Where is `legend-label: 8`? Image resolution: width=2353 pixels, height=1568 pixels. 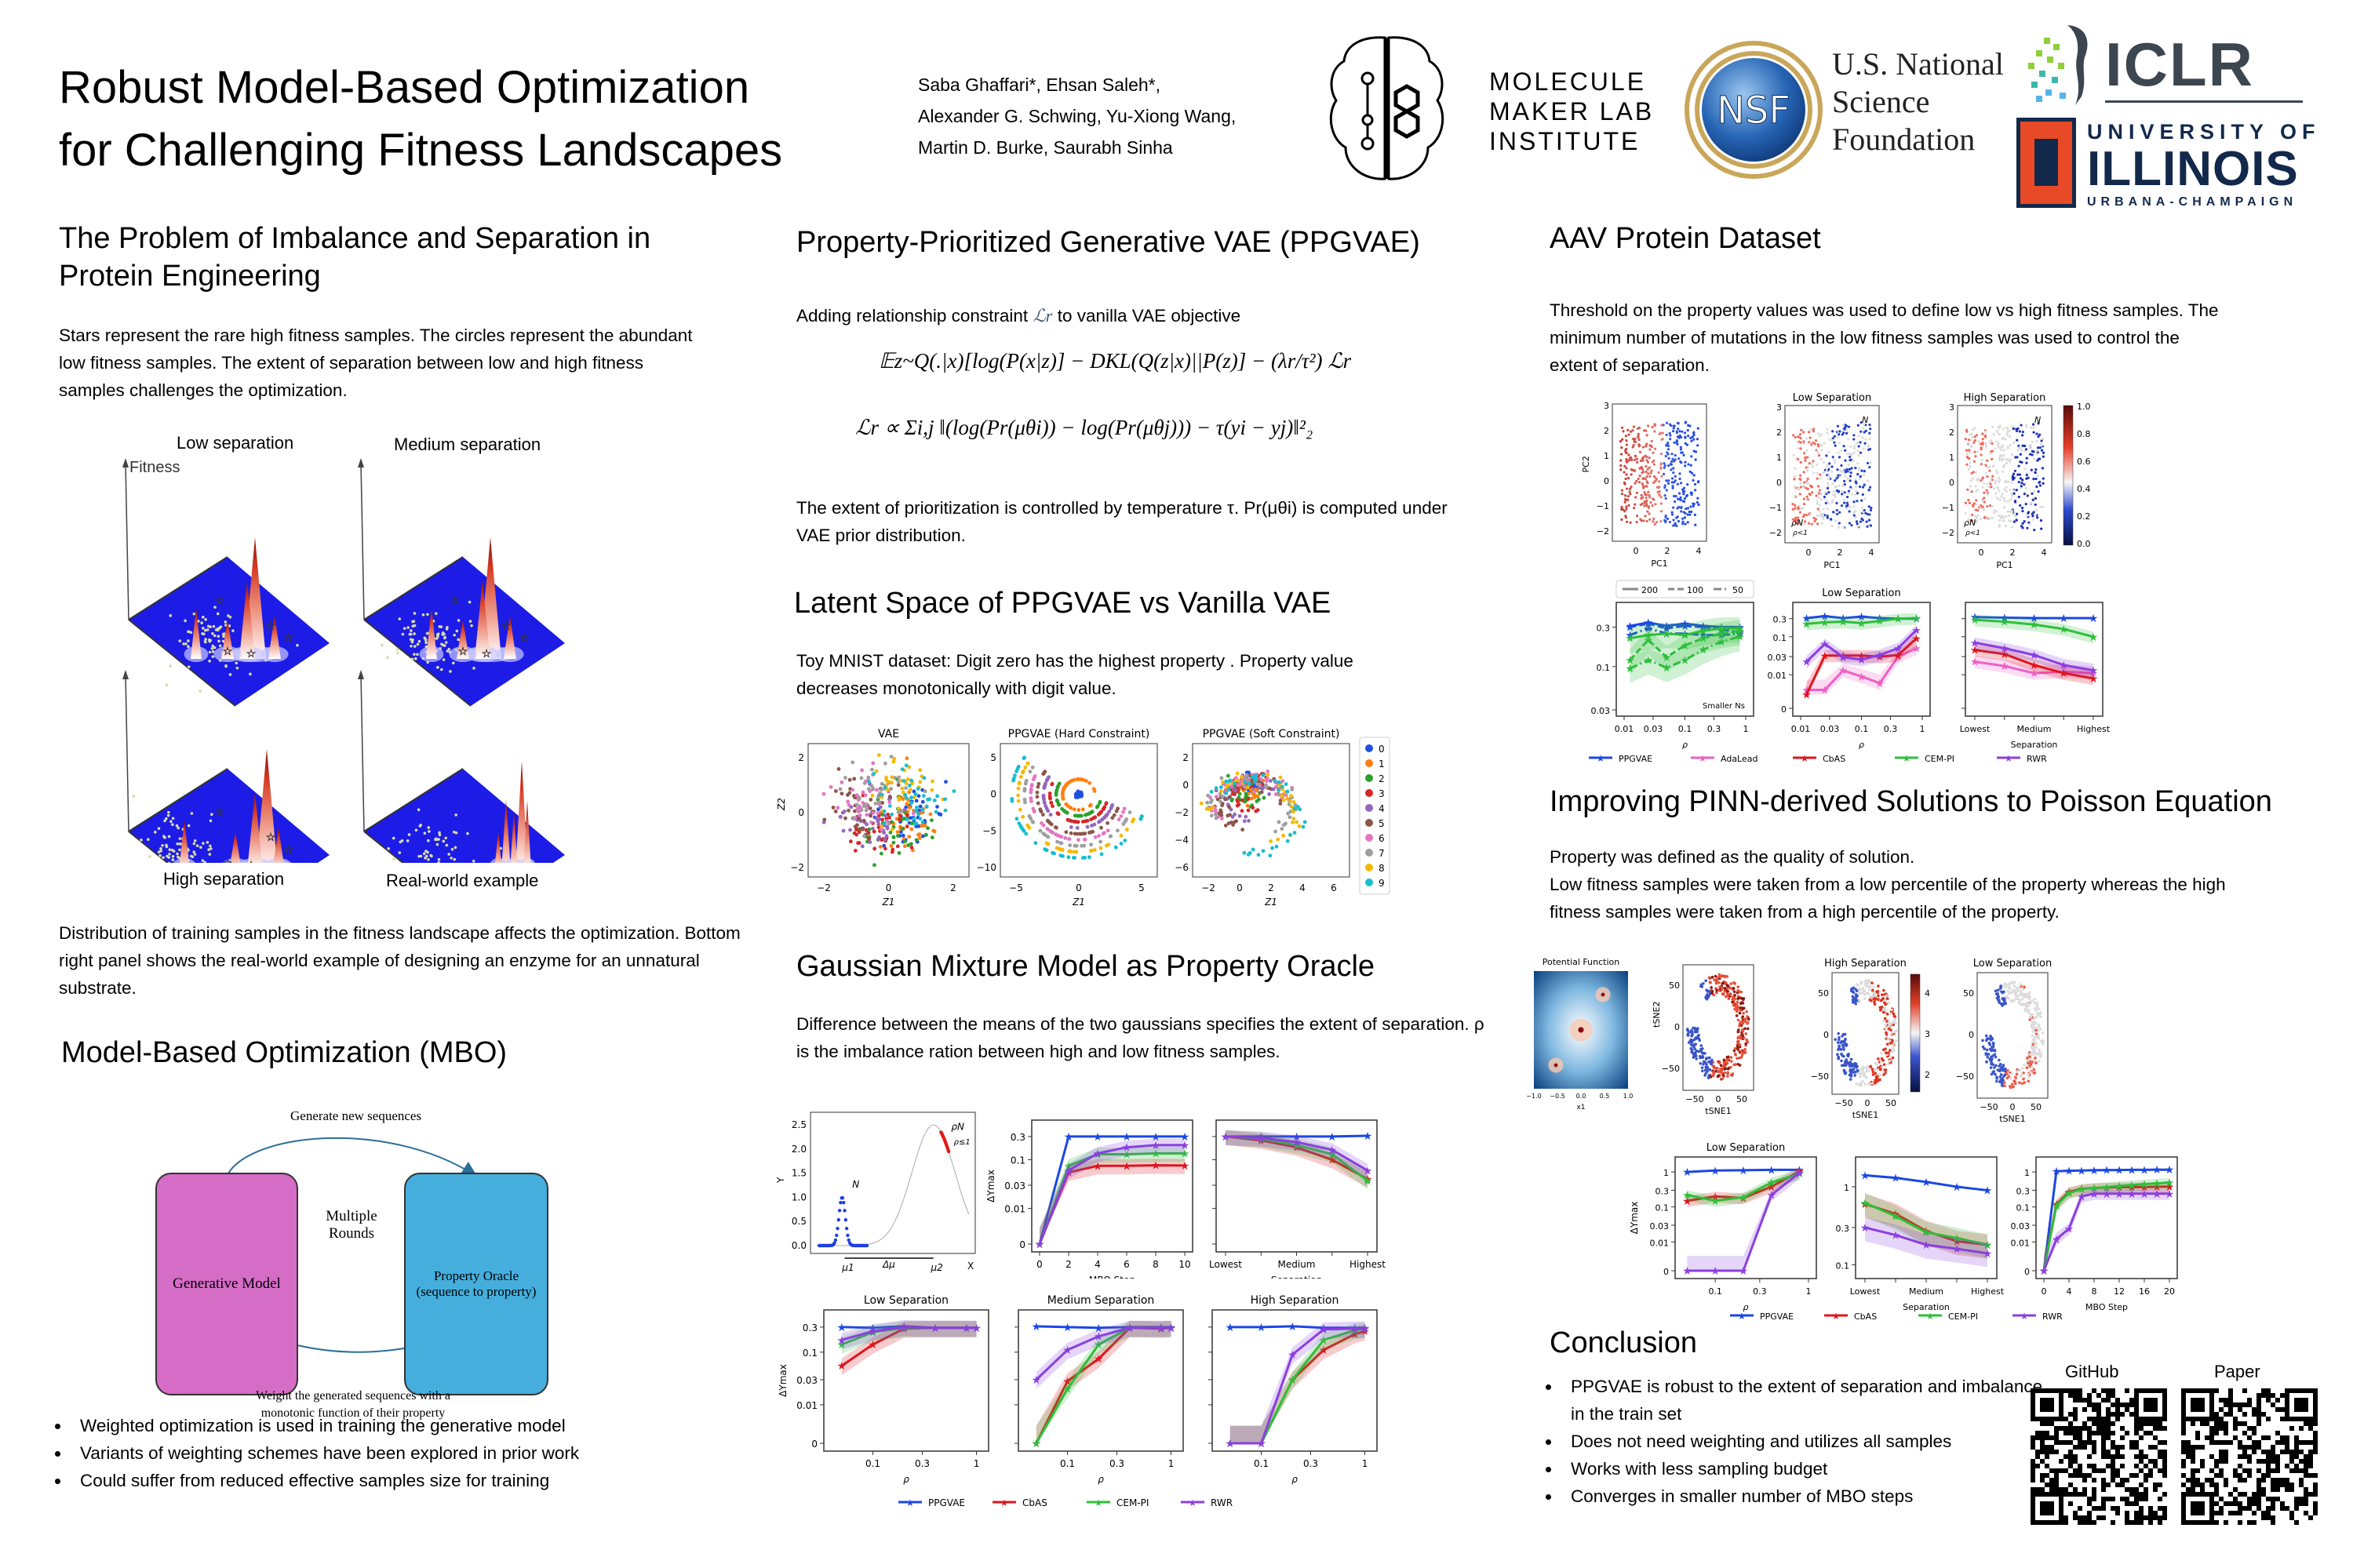
legend-label: 8 is located at coordinates (1382, 868).